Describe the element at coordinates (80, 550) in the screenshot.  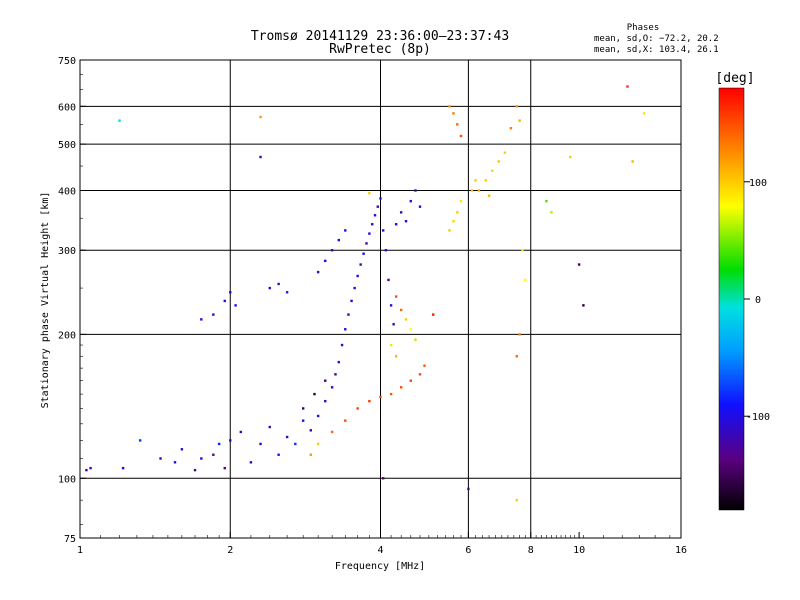
I see `x-tick-label: 1` at that location.